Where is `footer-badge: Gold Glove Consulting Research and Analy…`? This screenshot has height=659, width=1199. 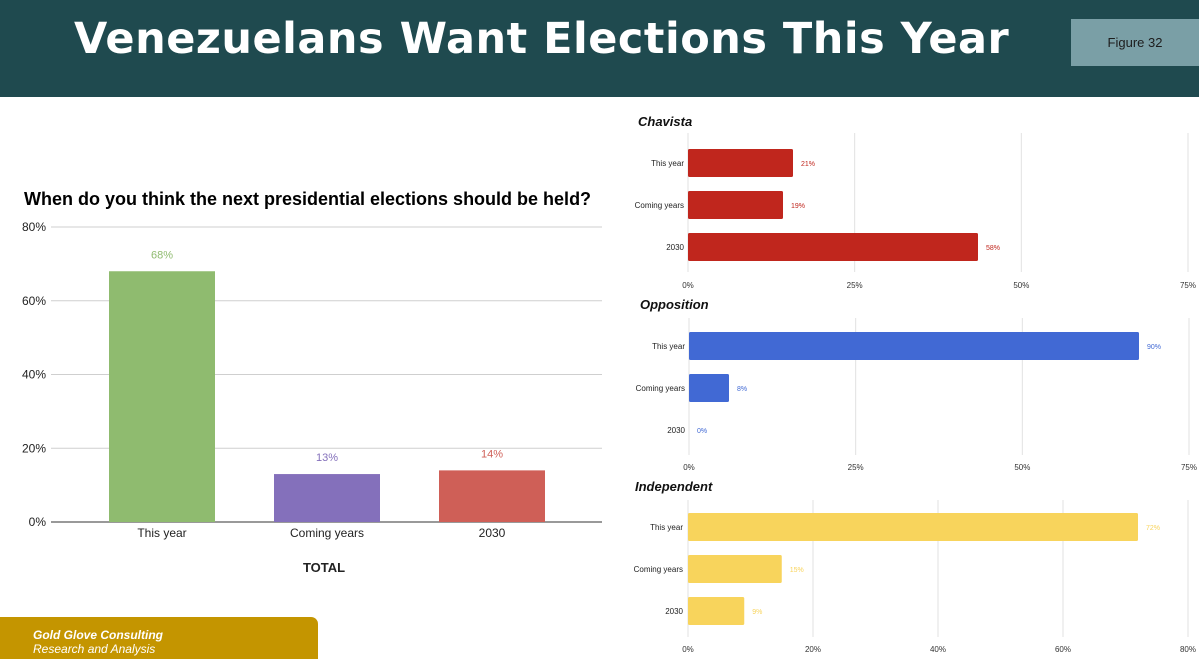 footer-badge: Gold Glove Consulting Research and Analy… is located at coordinates (159, 638).